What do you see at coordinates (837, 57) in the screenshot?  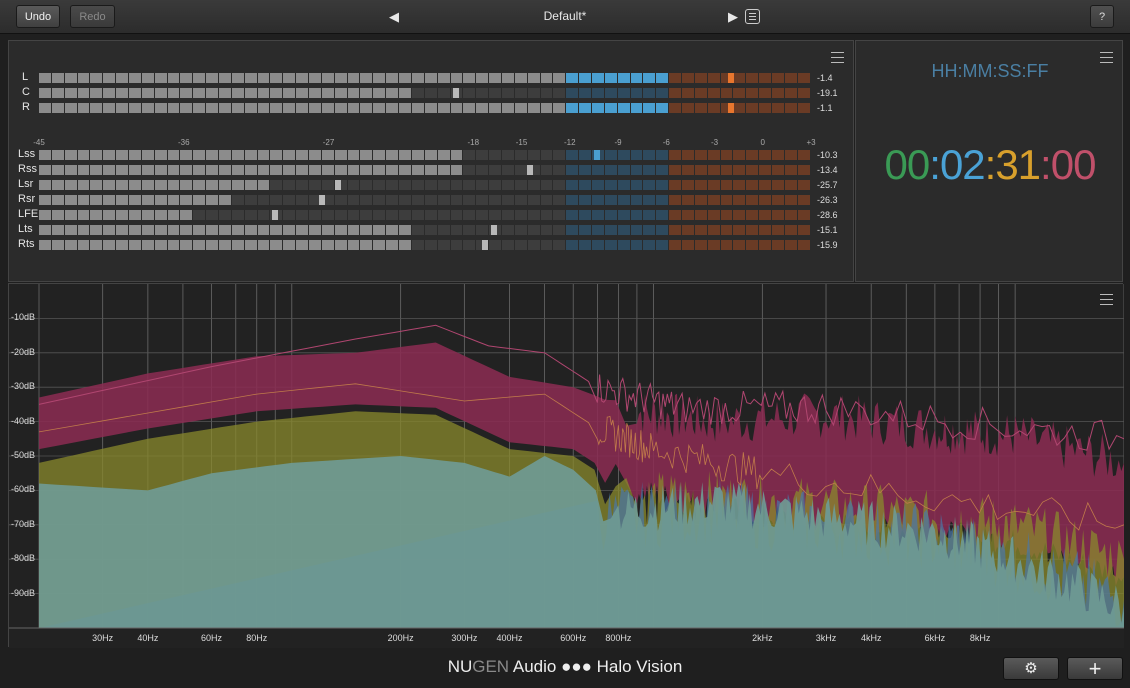 I see `meter-menu-icon` at bounding box center [837, 57].